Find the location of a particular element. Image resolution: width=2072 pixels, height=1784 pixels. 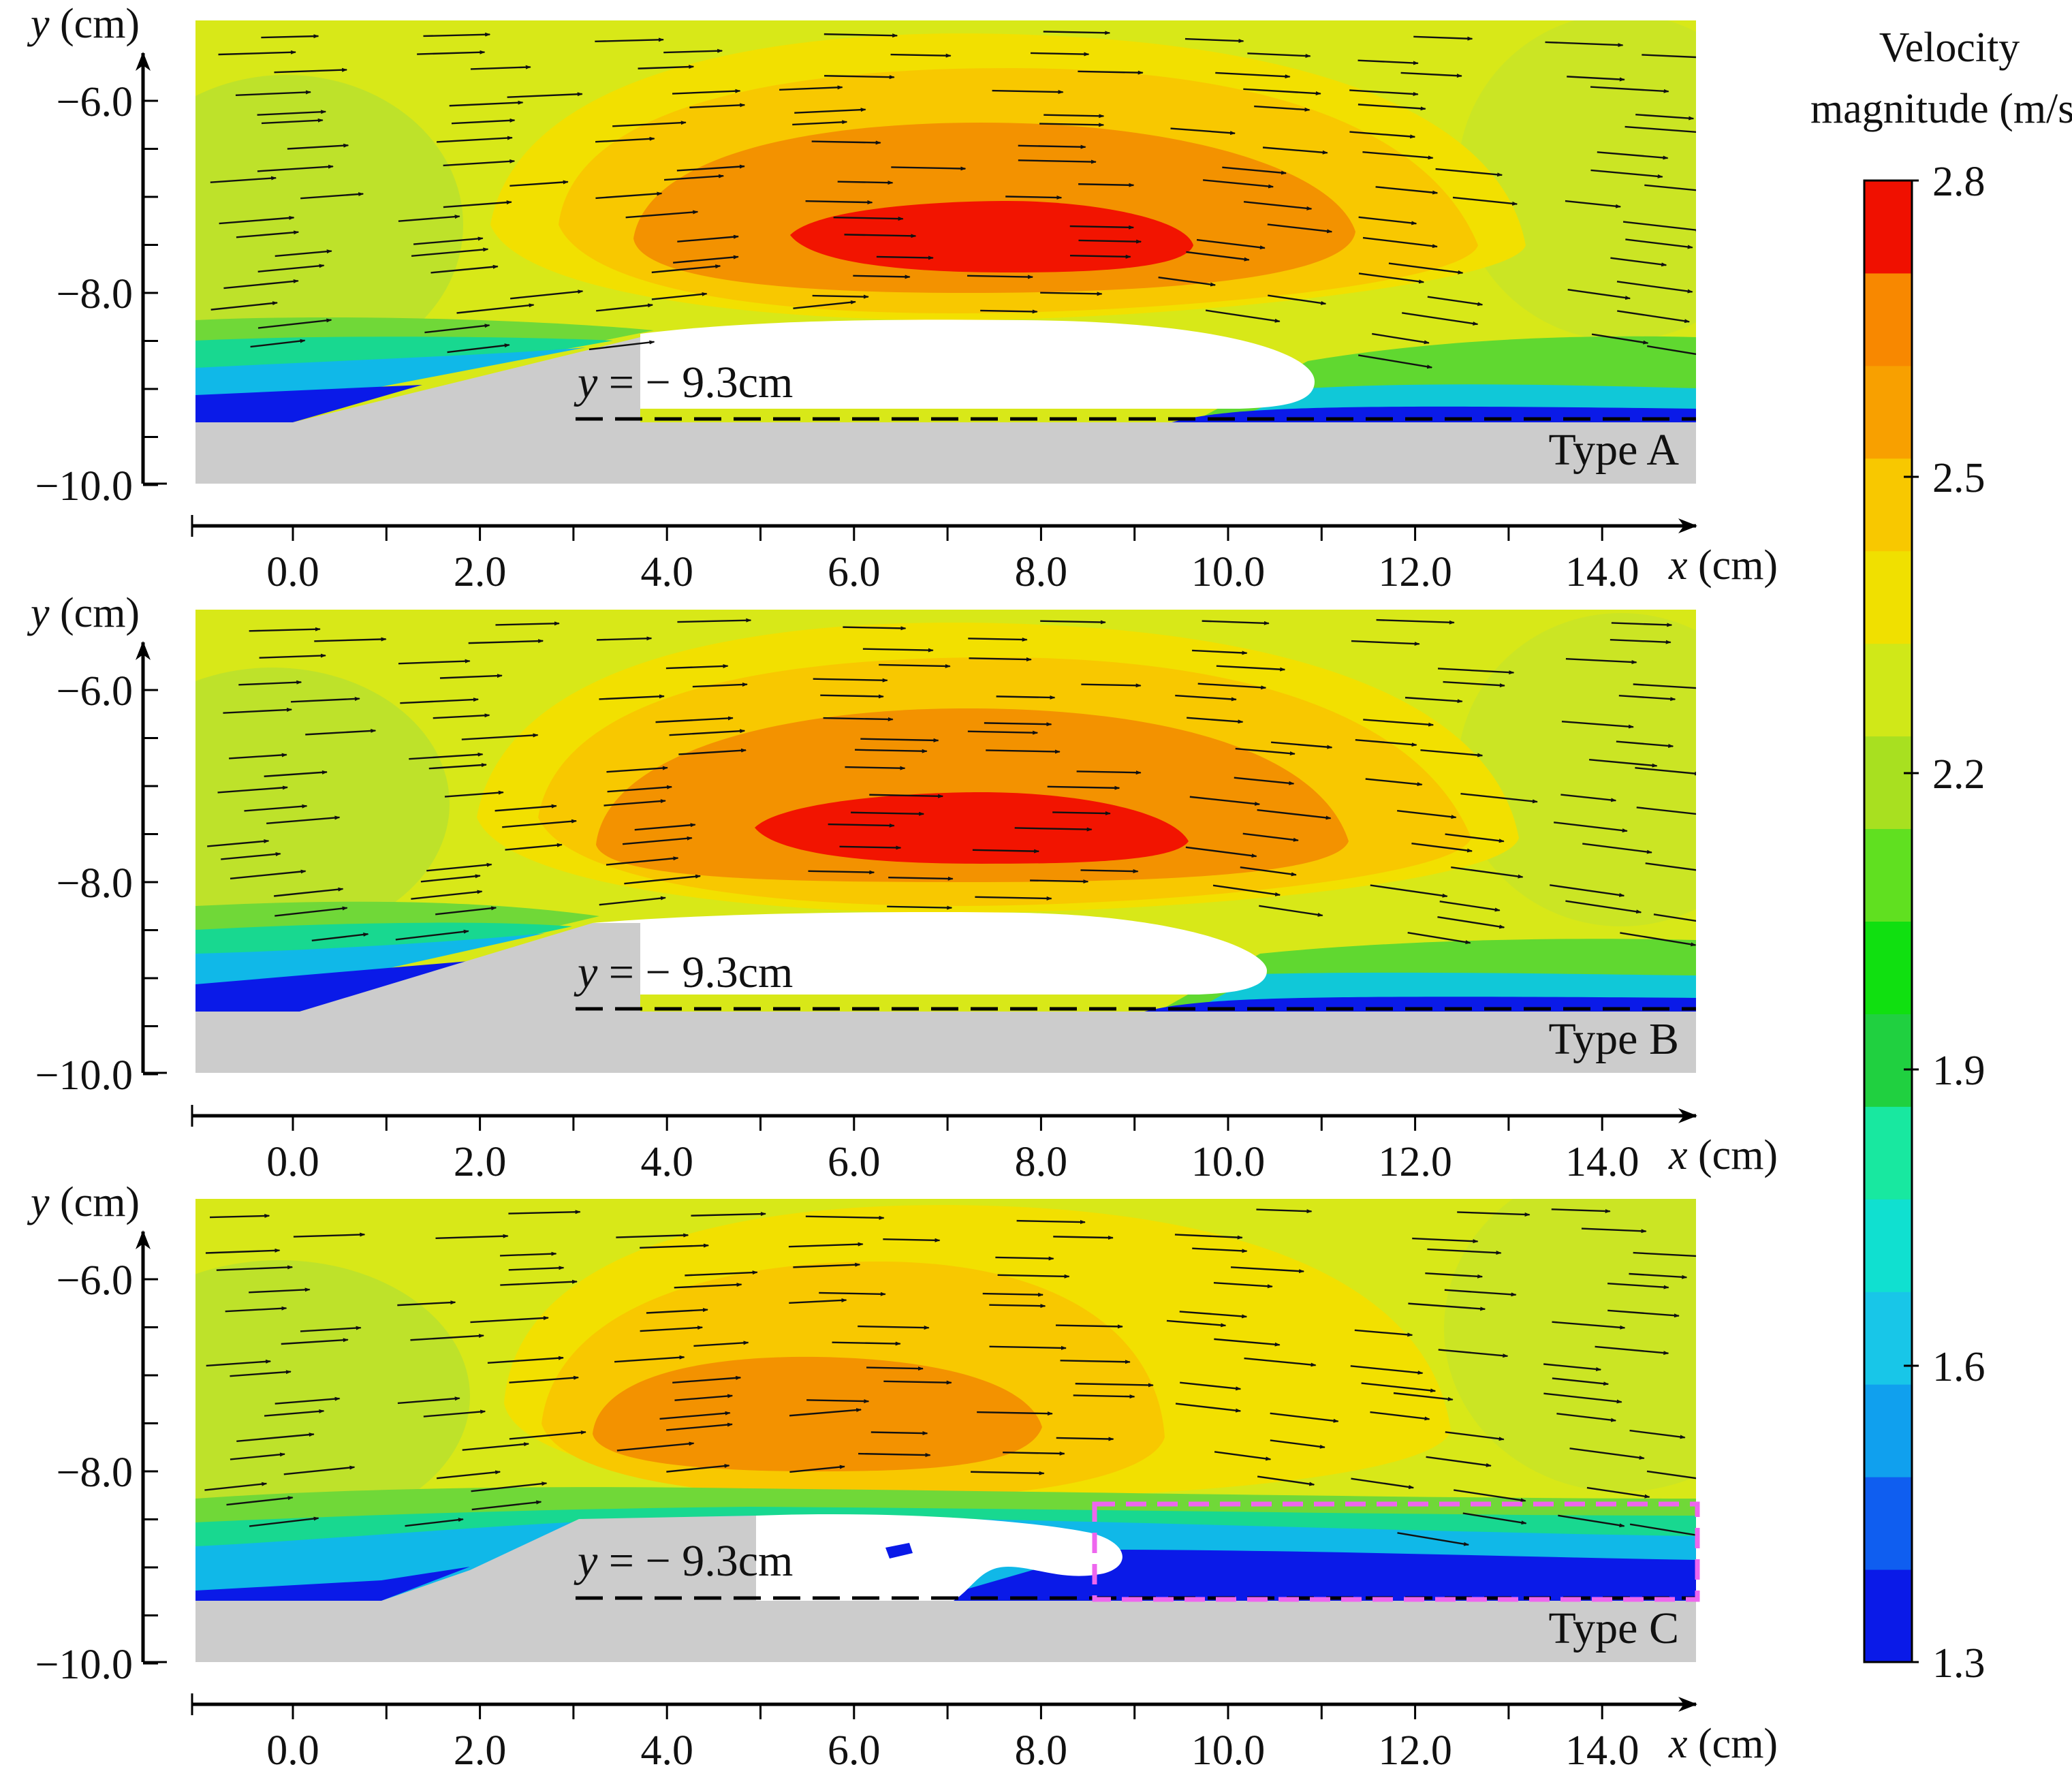

x-axis-title: x (cm) is located at coordinates (1723, 1155).